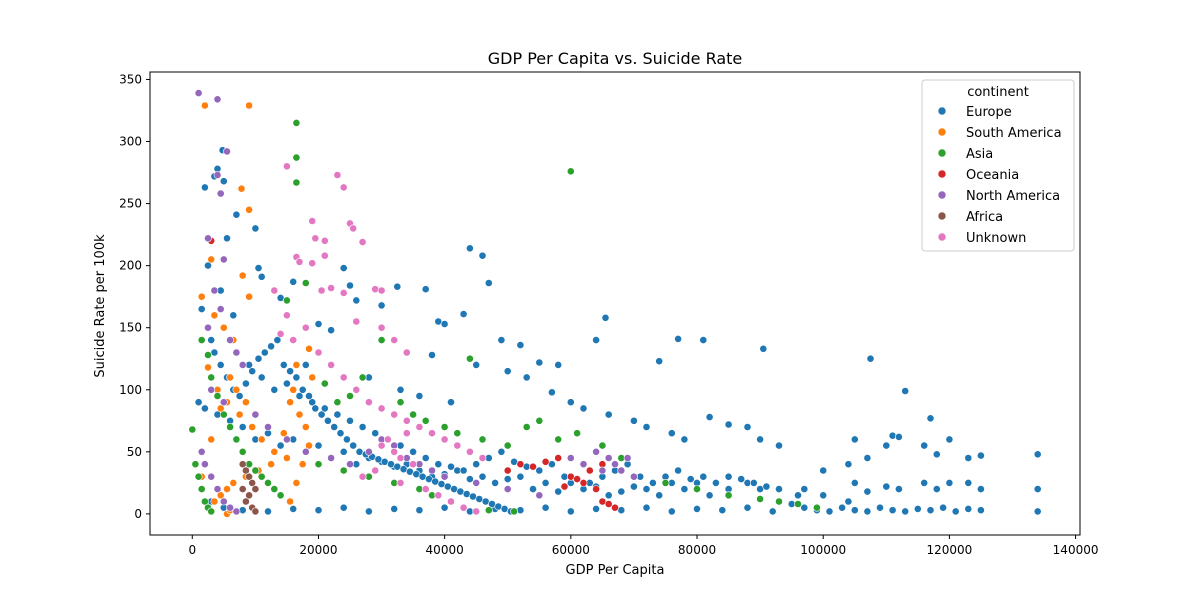 Image resolution: width=1200 pixels, height=600 pixels. What do you see at coordinates (984, 217) in the screenshot?
I see `legend-label: Africa` at bounding box center [984, 217].